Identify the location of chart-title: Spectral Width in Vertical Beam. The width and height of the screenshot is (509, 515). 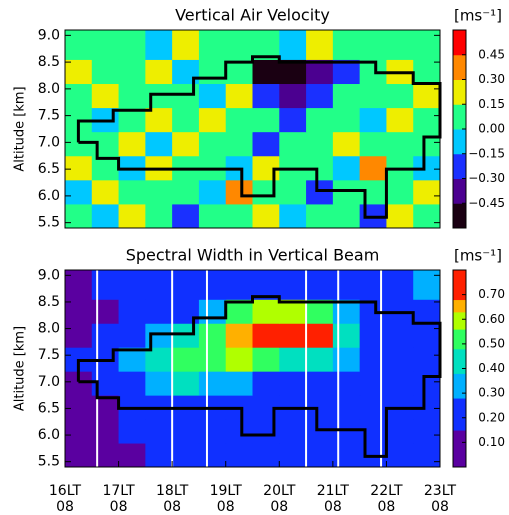
(253, 255).